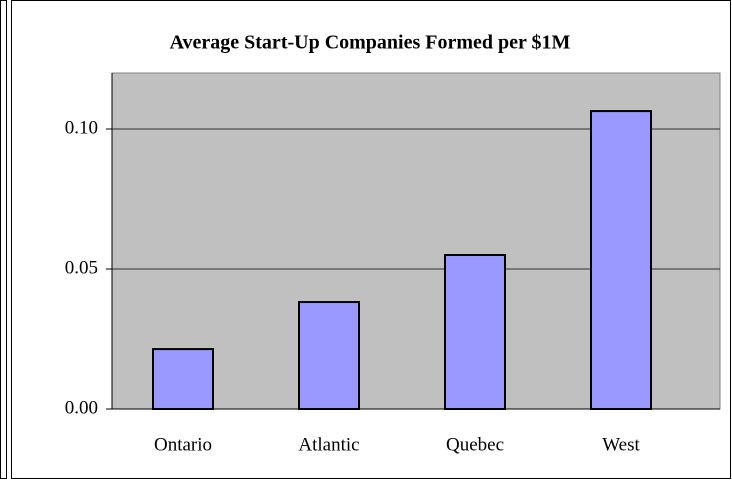 This screenshot has width=732, height=480. Describe the element at coordinates (183, 444) in the screenshot. I see `x-tick-label: Ontario` at that location.